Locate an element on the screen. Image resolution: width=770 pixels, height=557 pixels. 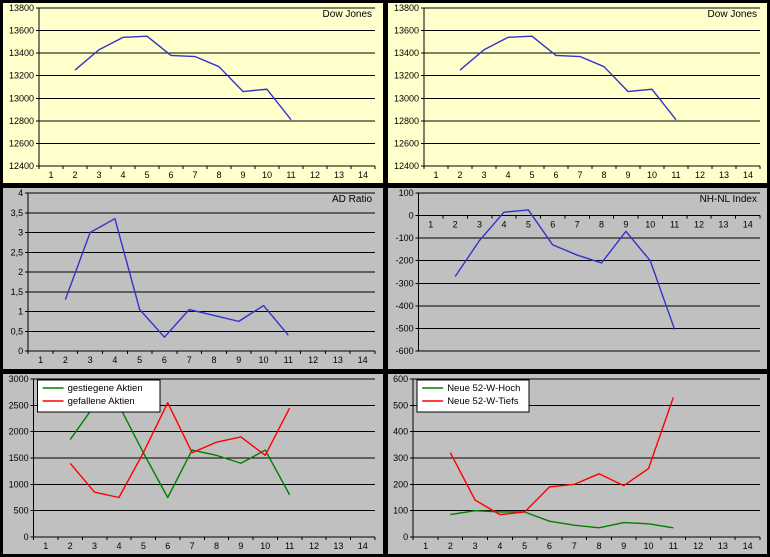
legend-label: gestiegene Aktien is located at coordinates (105, 388).